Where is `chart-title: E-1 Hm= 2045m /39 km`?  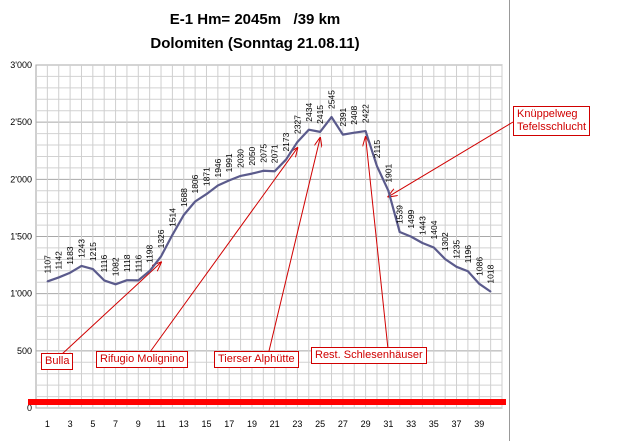
chart-title: E-1 Hm= 2045m /39 km is located at coordinates (255, 19).